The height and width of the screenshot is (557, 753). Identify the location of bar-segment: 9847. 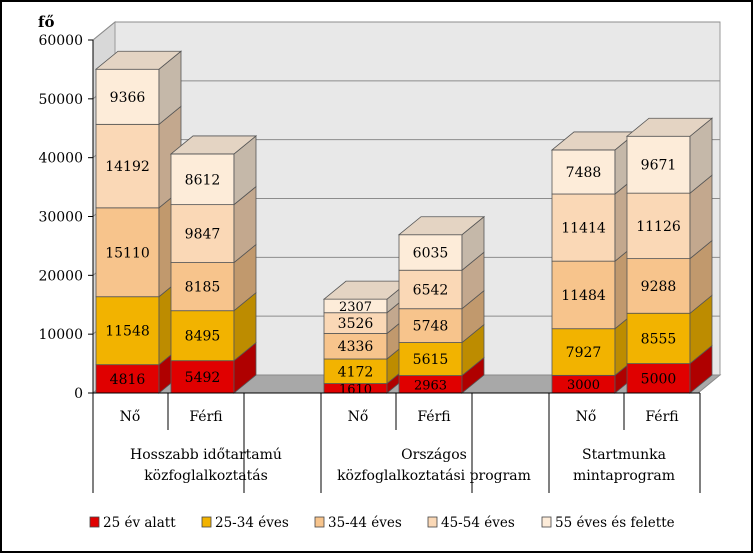
(213, 224).